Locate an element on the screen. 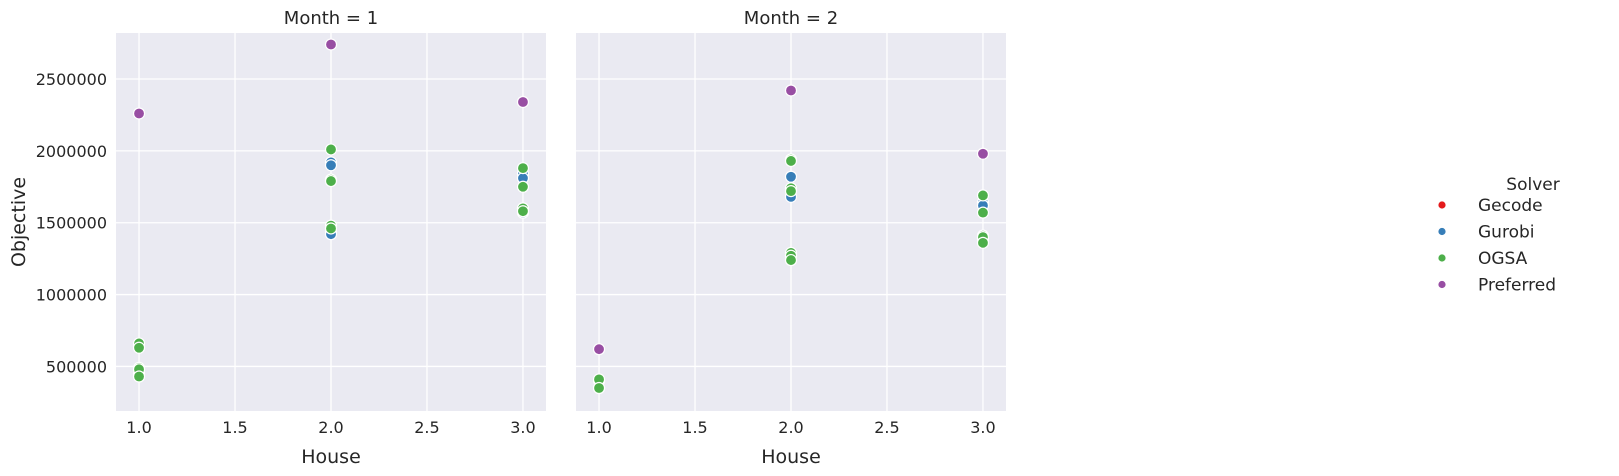 This screenshot has height=476, width=1619. legend-label-gurobi: Gurobi is located at coordinates (1506, 233).